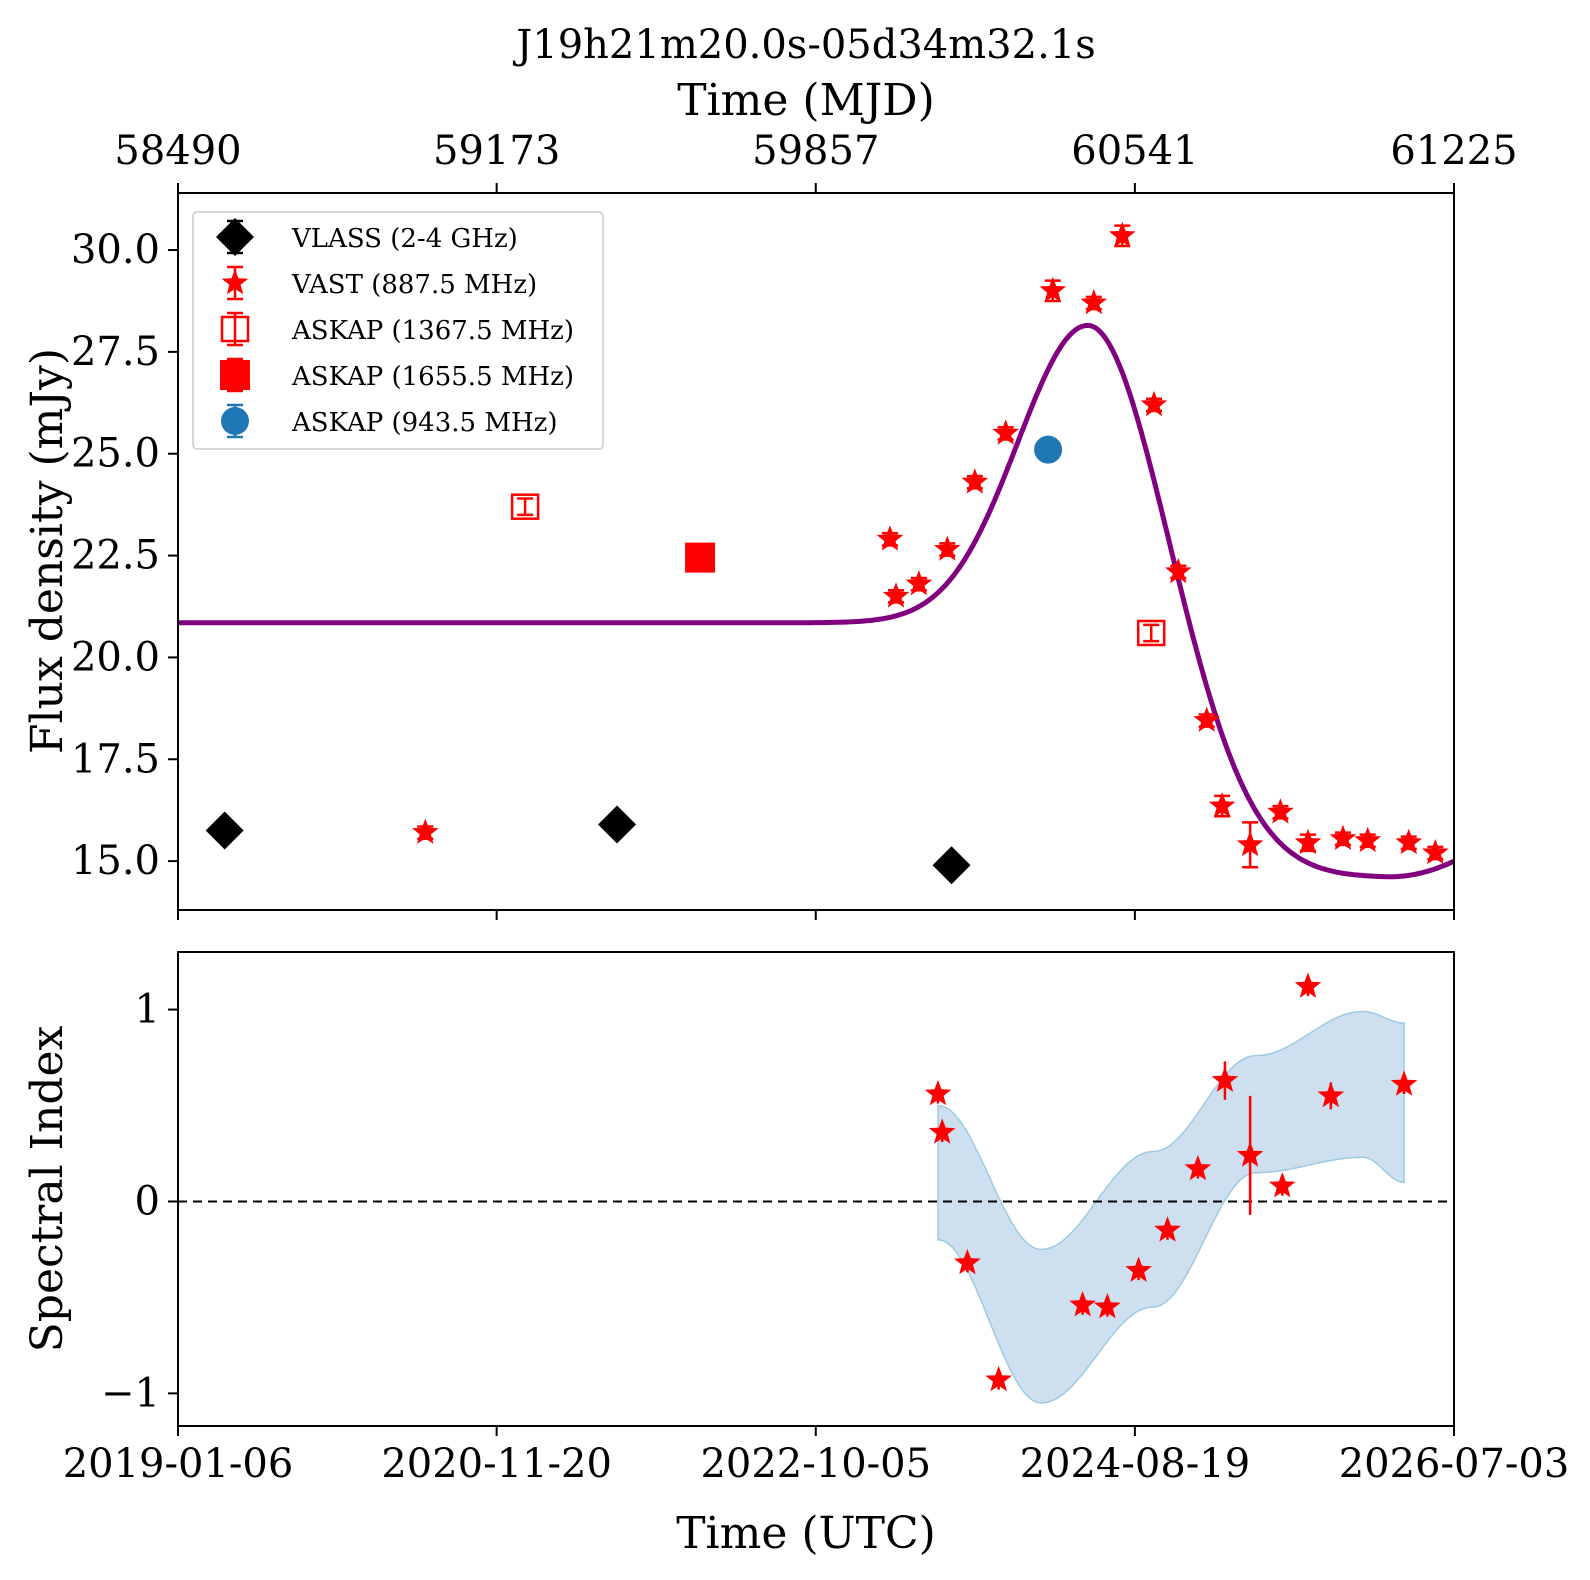  I want to click on legend-label-askap-943: ASKAP (943.5 MHz), so click(424, 423).